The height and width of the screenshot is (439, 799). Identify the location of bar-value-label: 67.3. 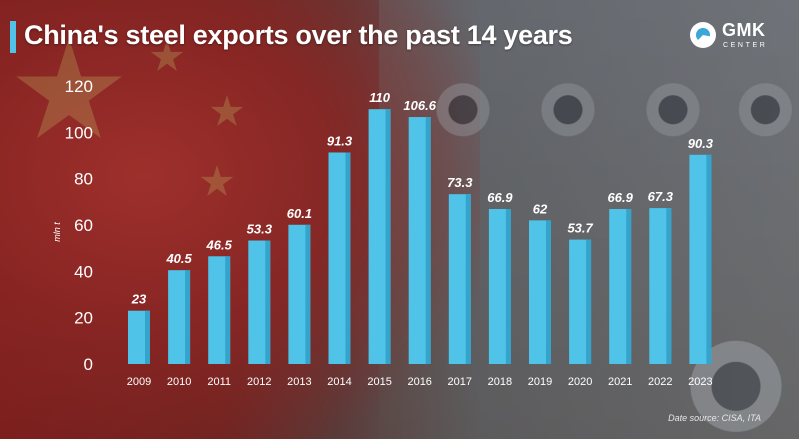
(661, 196).